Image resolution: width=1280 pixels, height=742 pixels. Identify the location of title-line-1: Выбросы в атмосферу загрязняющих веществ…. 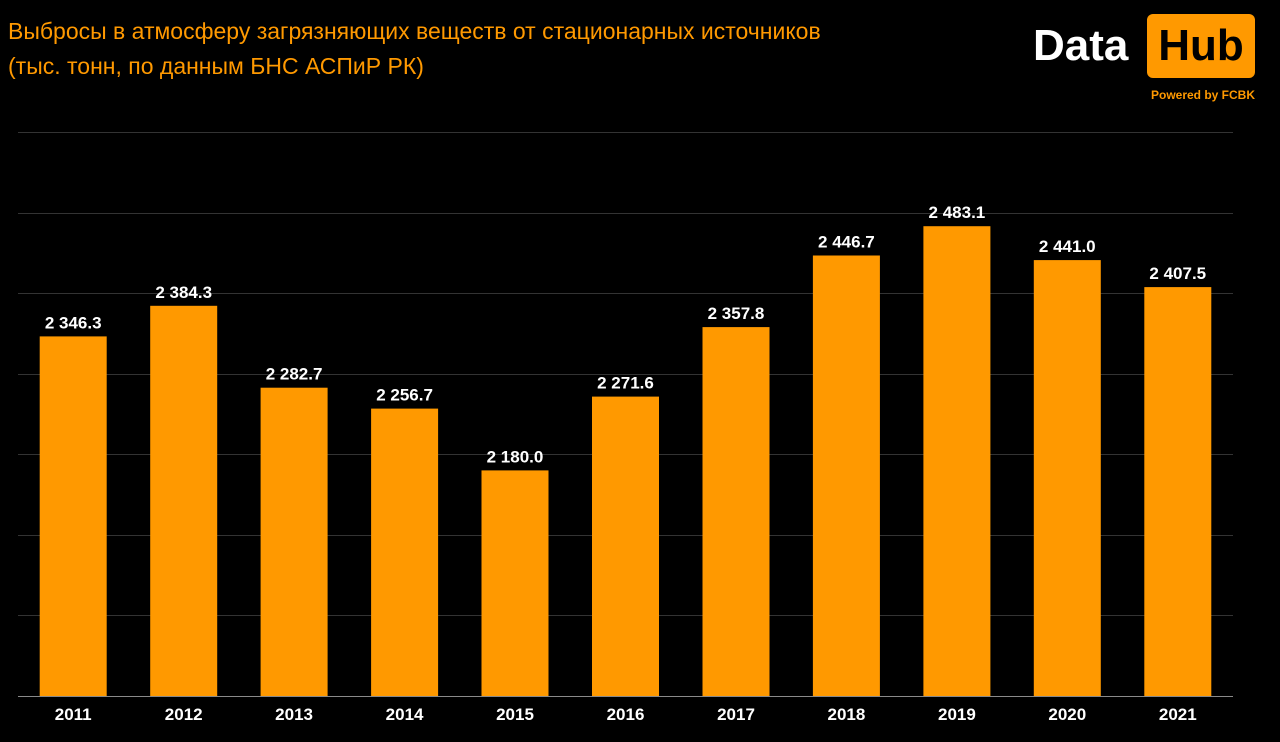
(414, 31).